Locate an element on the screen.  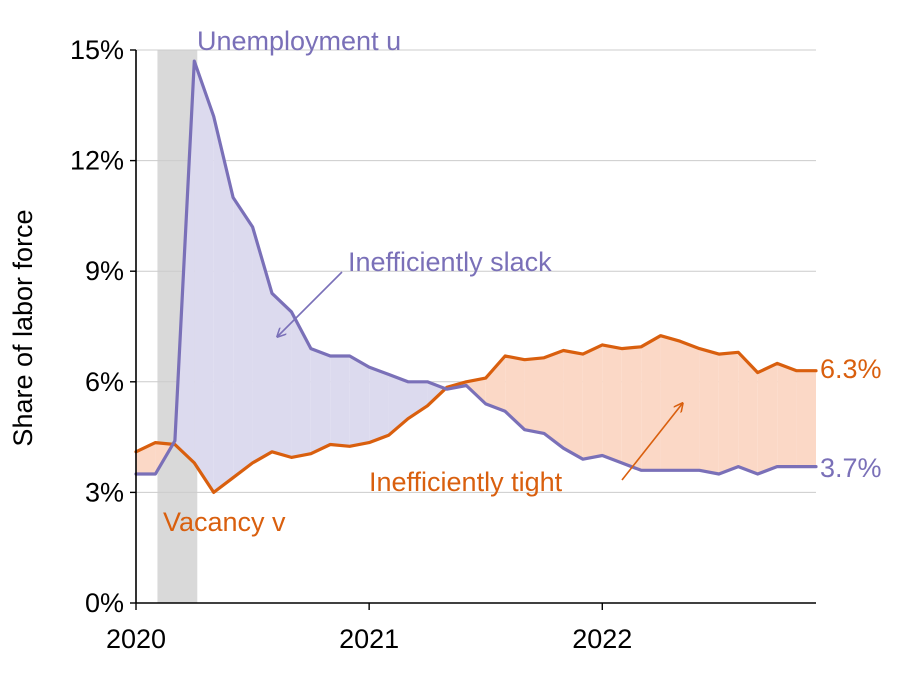
x-tick-label: 2020 is located at coordinates (136, 639).